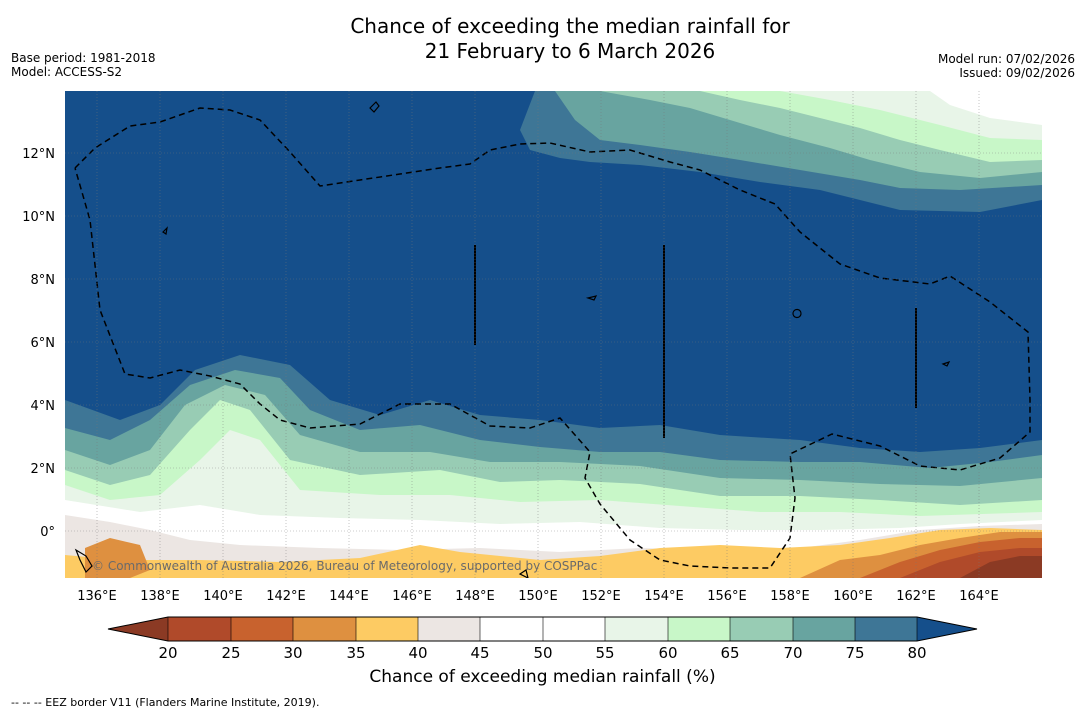 This screenshot has height=713, width=1085. I want to click on lat-tick-label: 6°N, so click(43, 343).